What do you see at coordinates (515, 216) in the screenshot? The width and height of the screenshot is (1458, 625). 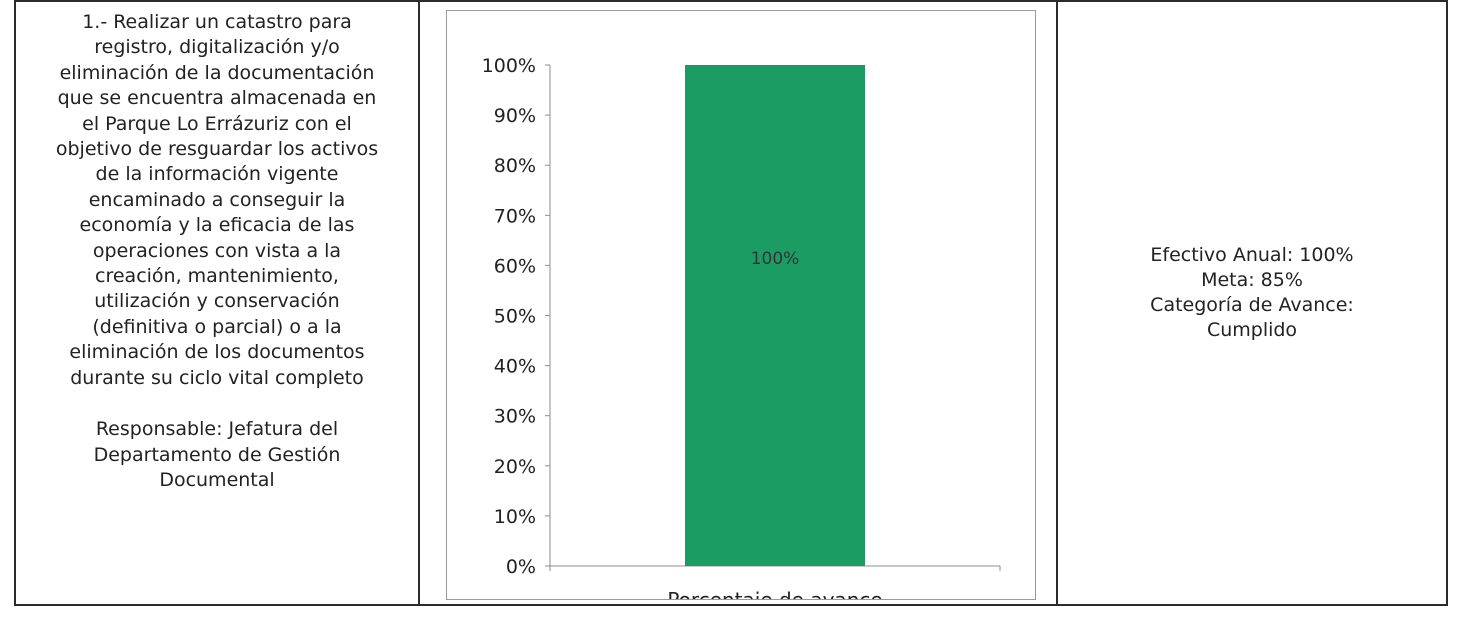 I see `y-tick-label: 70%` at bounding box center [515, 216].